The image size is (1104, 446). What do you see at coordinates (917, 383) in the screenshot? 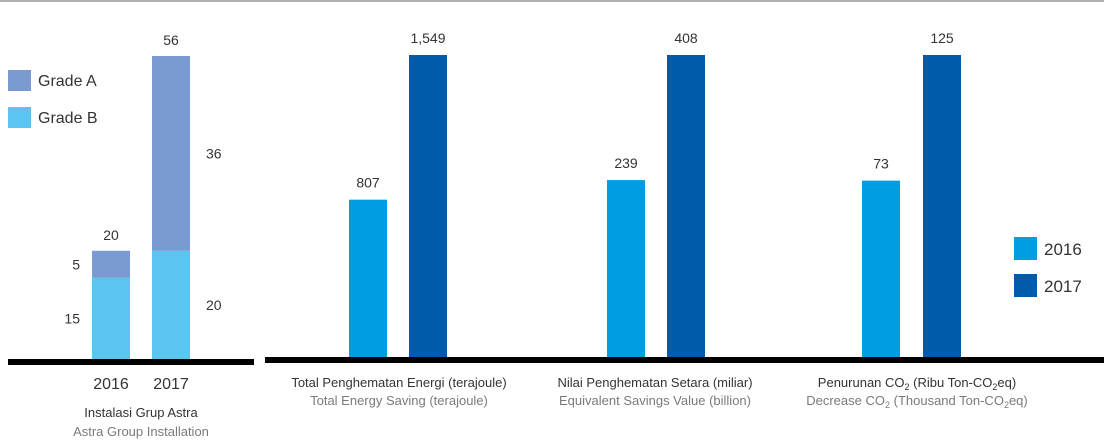
I see `x-axis-label-chart4: Penurunan CO2 (Ribu Ton-CO2eq)` at bounding box center [917, 383].